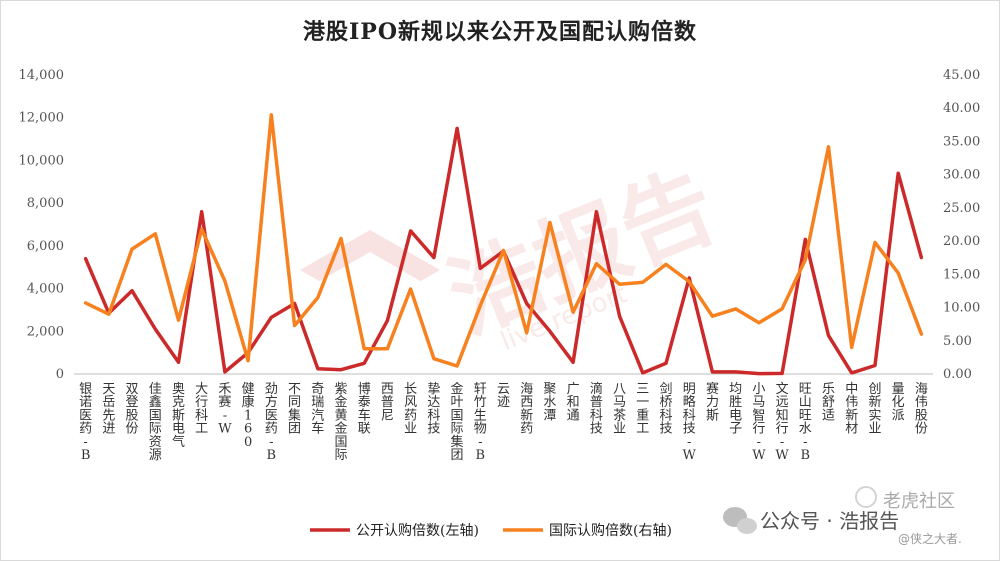 The height and width of the screenshot is (561, 1000). I want to click on right-tick-label: 25.00, so click(961, 208).